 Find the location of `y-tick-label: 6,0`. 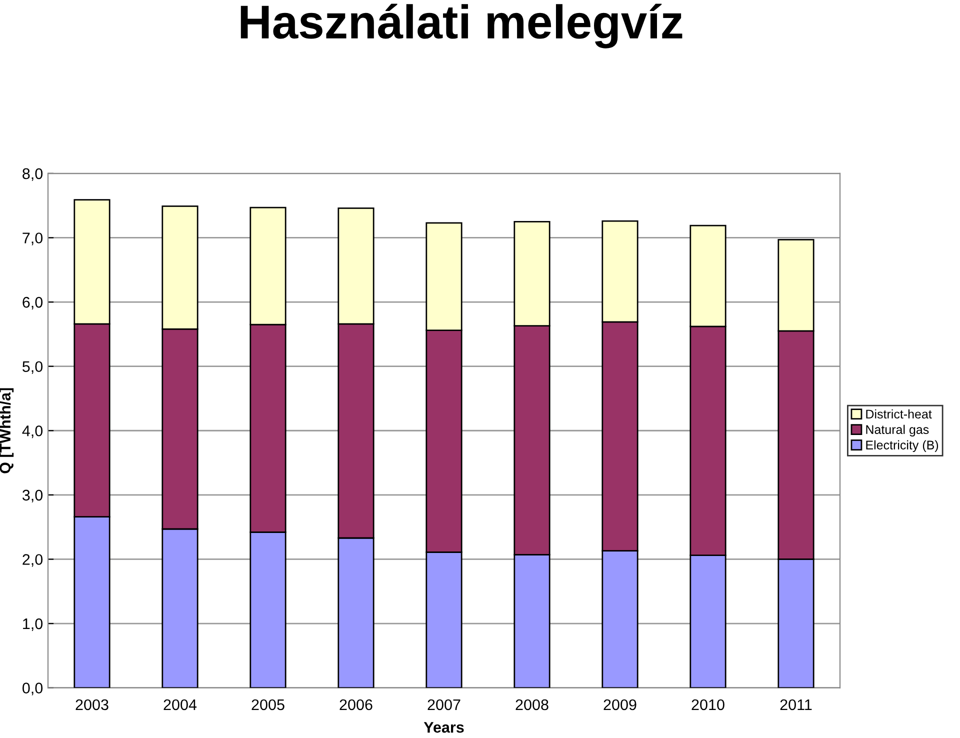

y-tick-label: 6,0 is located at coordinates (32, 303).